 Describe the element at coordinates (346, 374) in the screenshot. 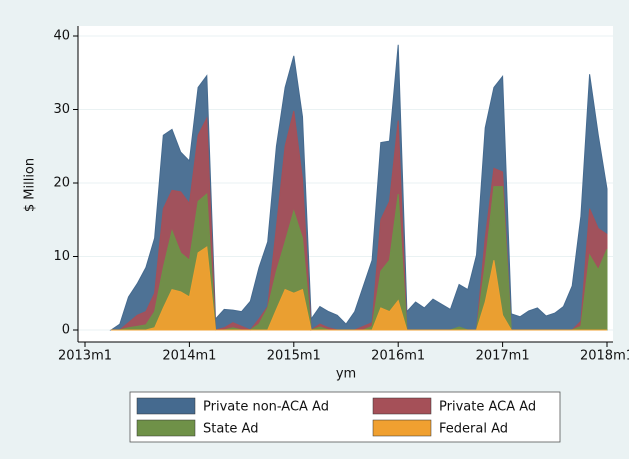

I see `x-axis-title: ym` at that location.